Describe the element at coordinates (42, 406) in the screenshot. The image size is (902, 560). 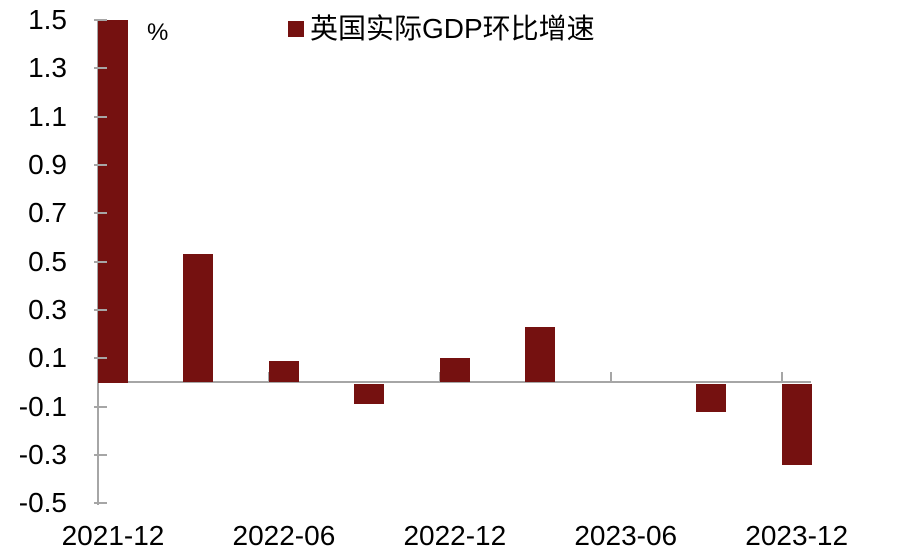
I see `y-tick-label: -0.1` at that location.